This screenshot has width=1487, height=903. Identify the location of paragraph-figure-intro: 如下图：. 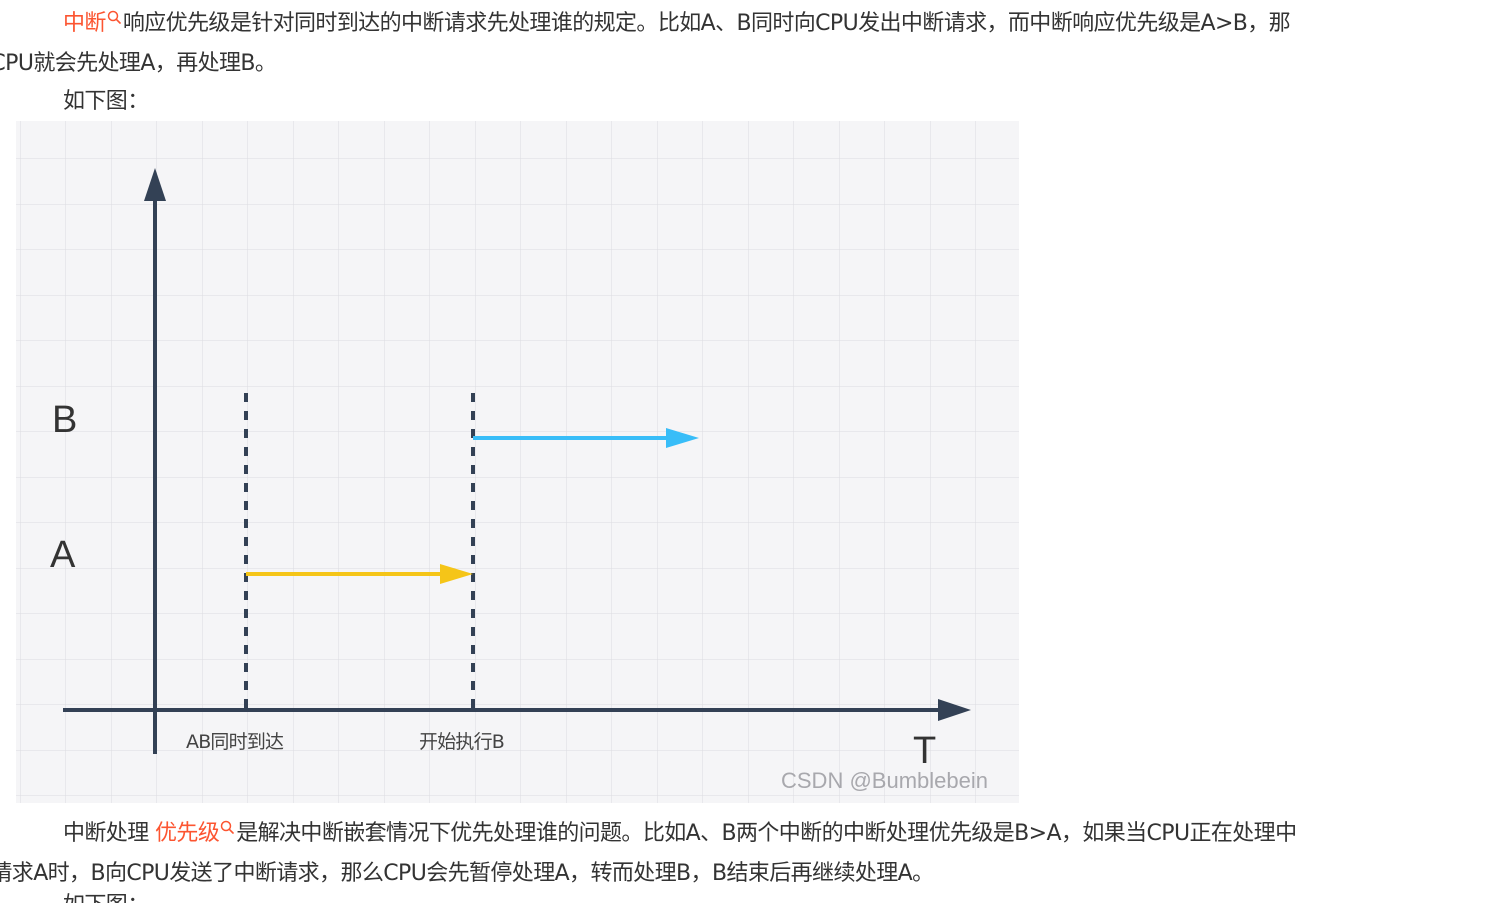
(736, 102).